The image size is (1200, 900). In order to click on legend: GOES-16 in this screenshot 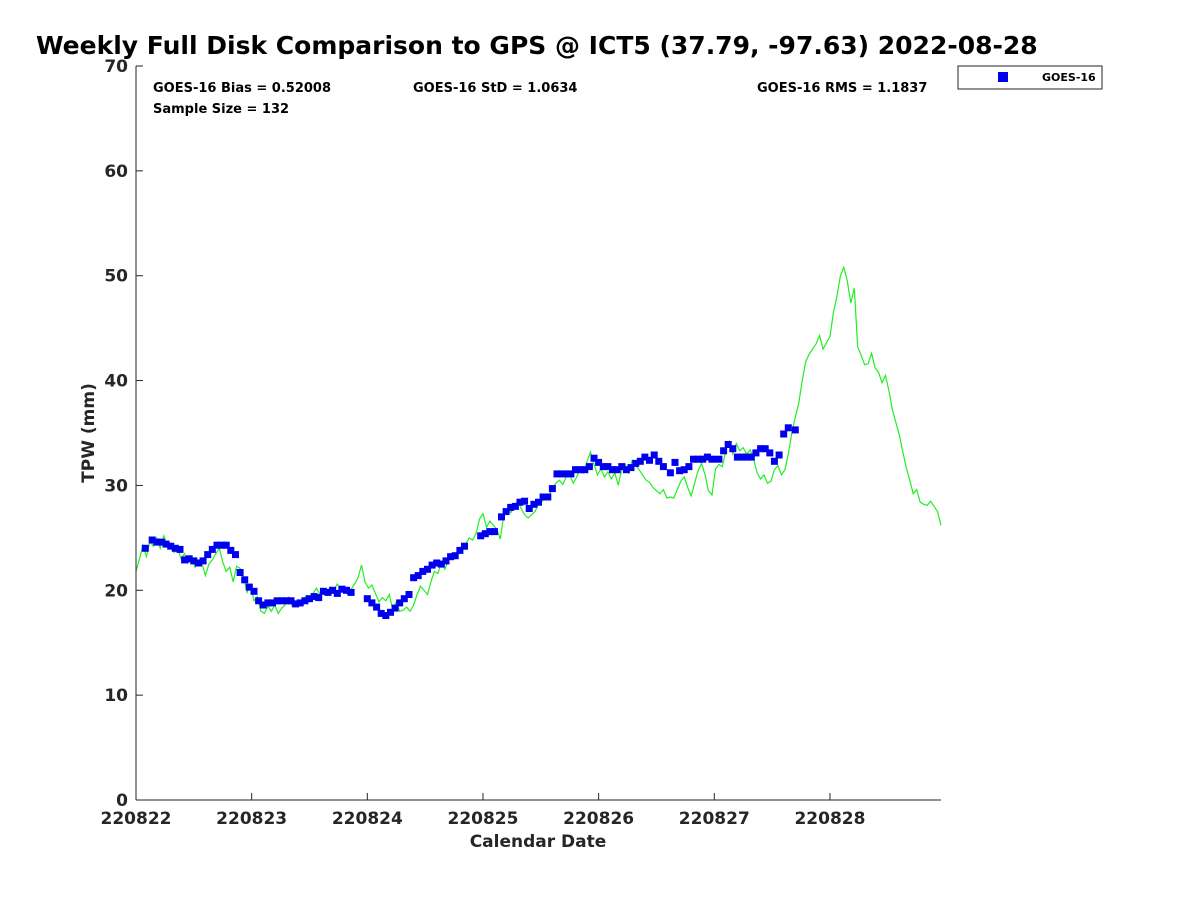, I will do `click(1030, 77)`.